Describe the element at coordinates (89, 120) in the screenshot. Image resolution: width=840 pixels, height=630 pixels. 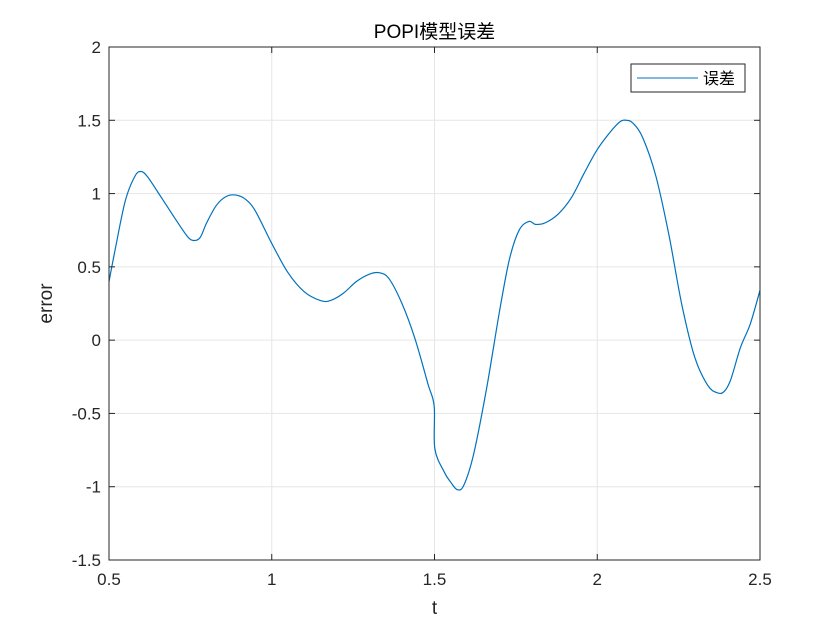
I see `y-tick-label: 1.5` at that location.